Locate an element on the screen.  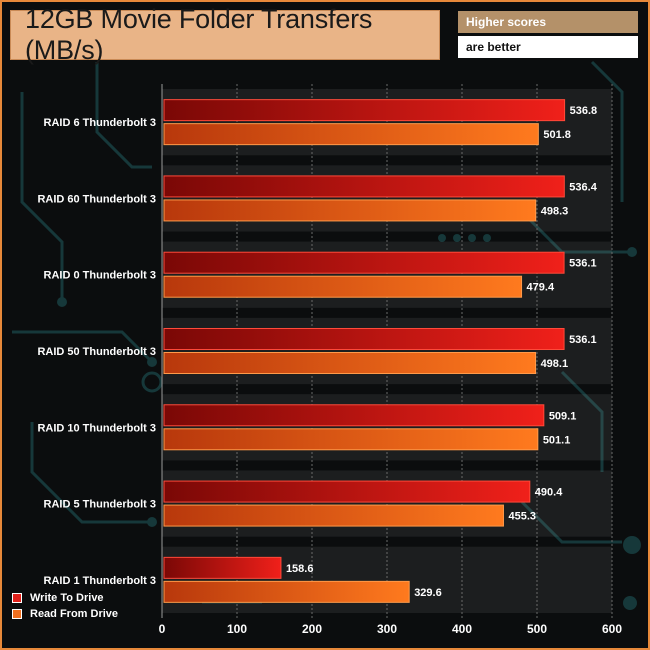
x-tick-label: 0 is located at coordinates (162, 629).